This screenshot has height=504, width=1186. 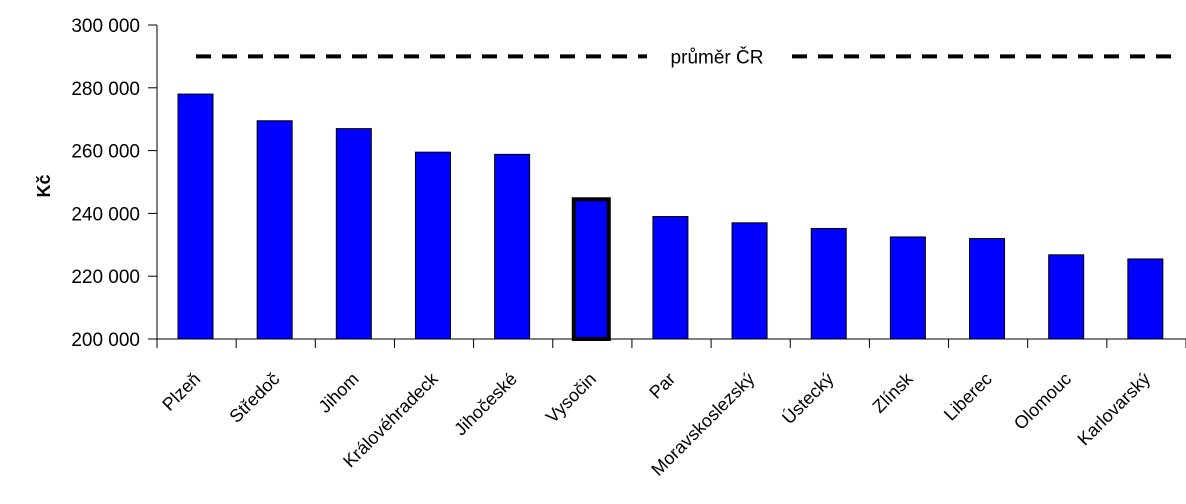 What do you see at coordinates (105, 340) in the screenshot?
I see `y-tick-label: 200 000` at bounding box center [105, 340].